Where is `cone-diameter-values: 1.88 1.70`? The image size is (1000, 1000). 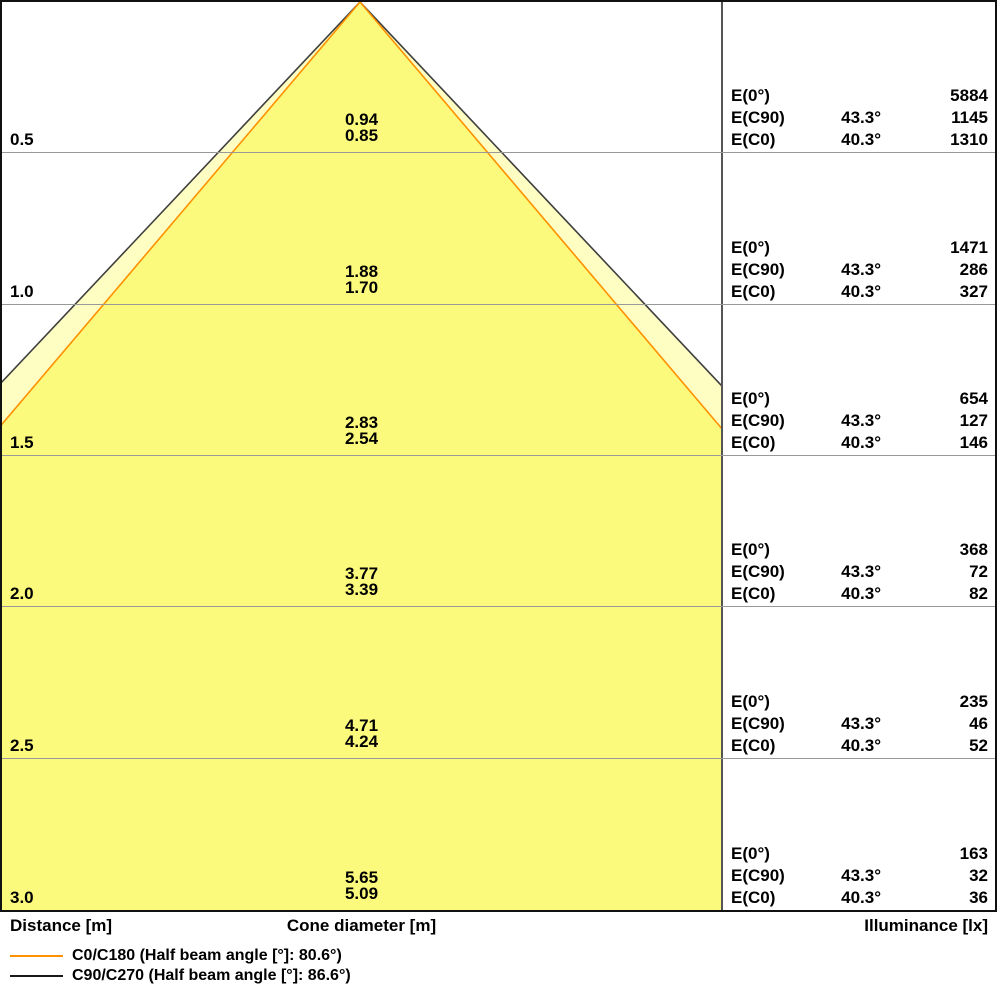
cone-diameter-values: 1.88 1.70 is located at coordinates (361, 279).